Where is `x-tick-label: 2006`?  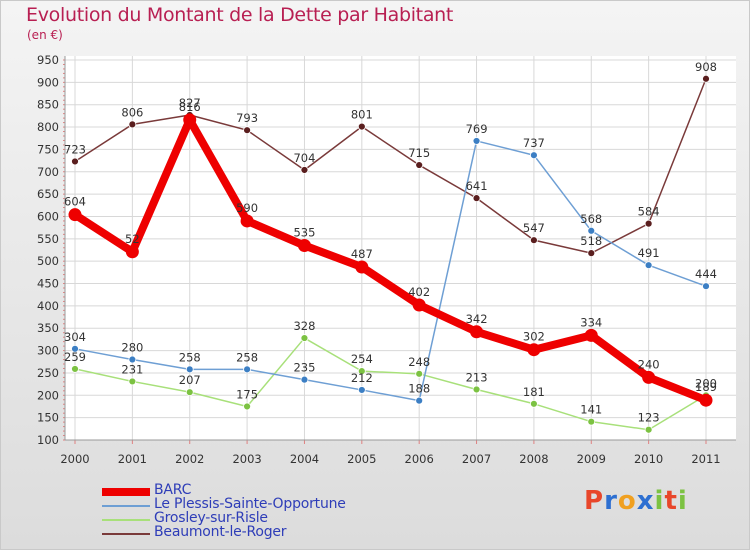 x-tick-label: 2006 is located at coordinates (419, 459).